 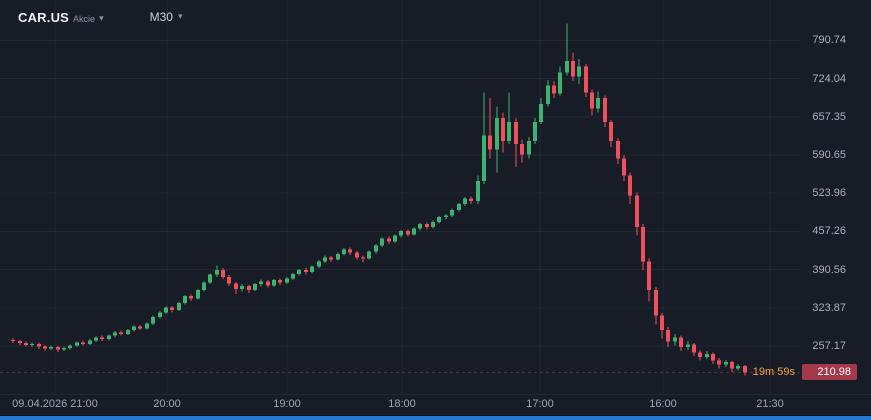 What do you see at coordinates (161, 17) in the screenshot?
I see `timeframe-label: M30` at bounding box center [161, 17].